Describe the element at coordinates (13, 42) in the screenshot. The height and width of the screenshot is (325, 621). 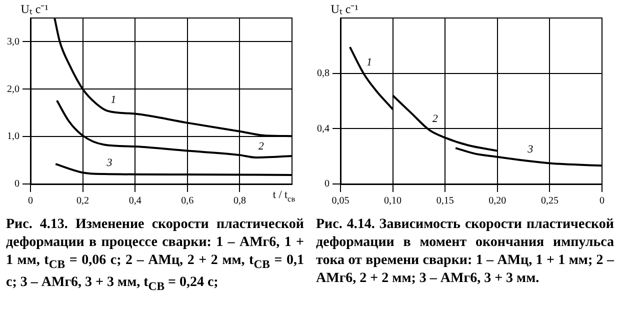
I see `y-tick-label: 3,0` at that location.